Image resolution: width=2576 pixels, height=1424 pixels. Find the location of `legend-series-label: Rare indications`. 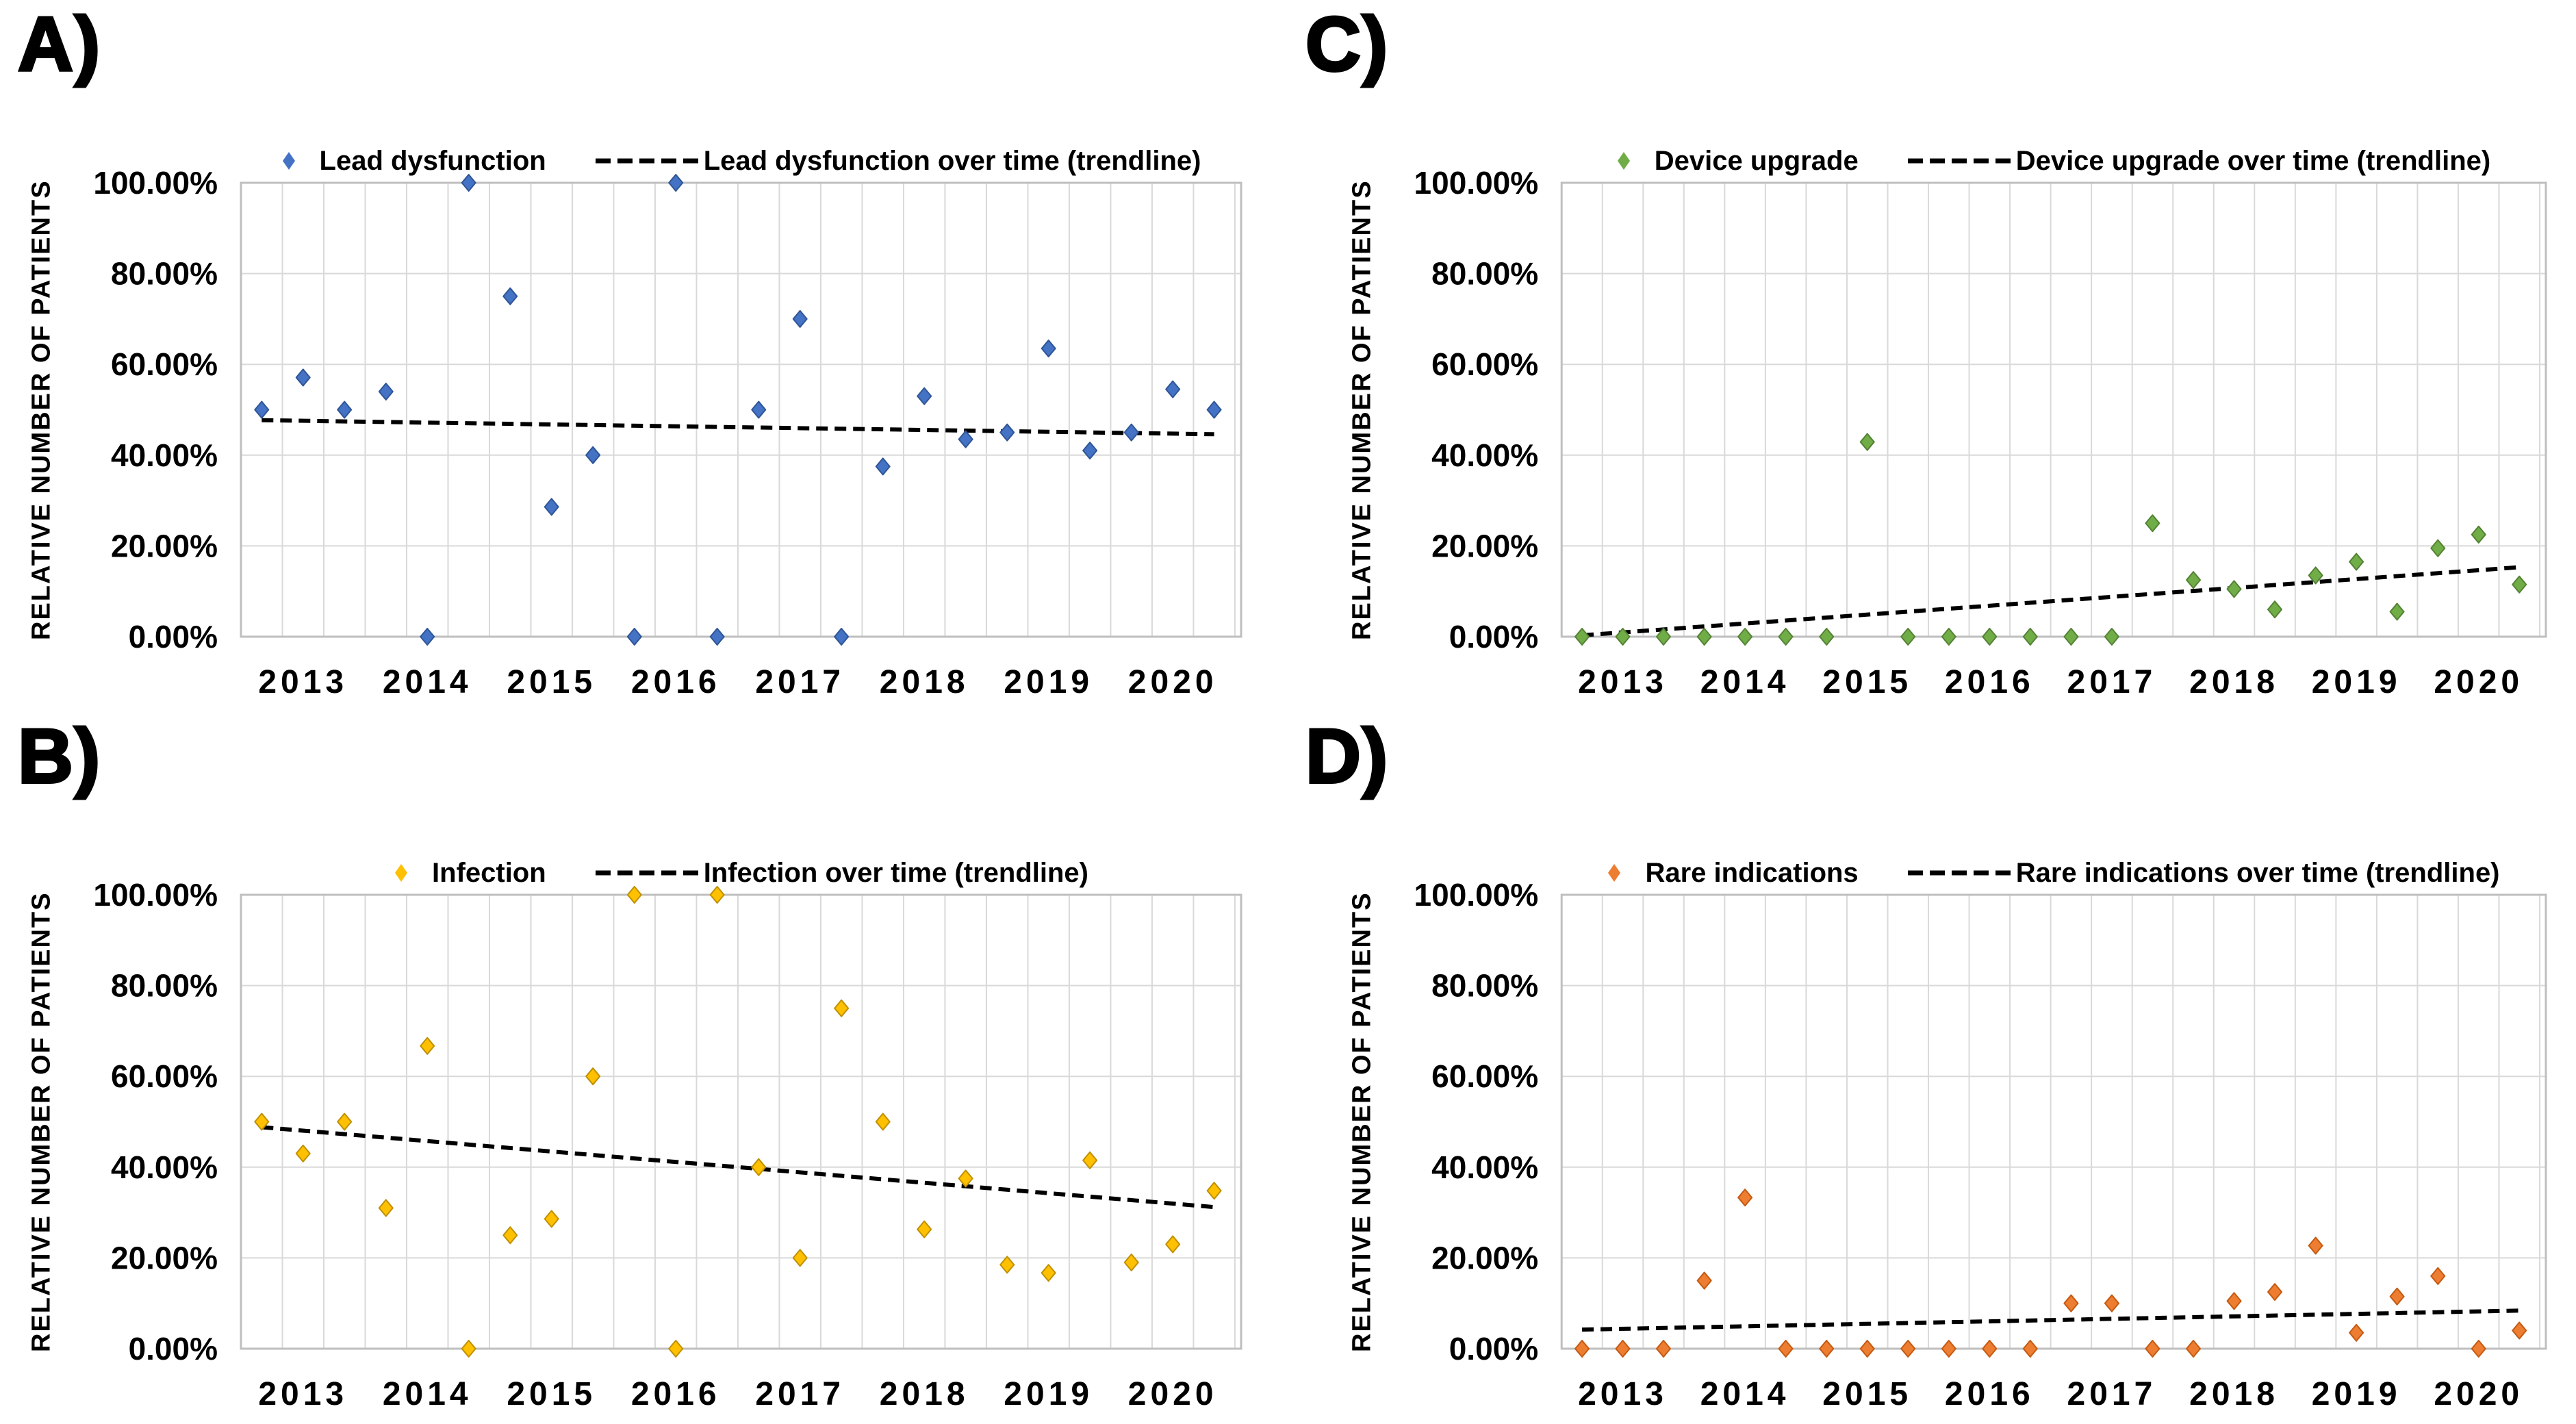

legend-series-label: Rare indications is located at coordinates (1752, 872).